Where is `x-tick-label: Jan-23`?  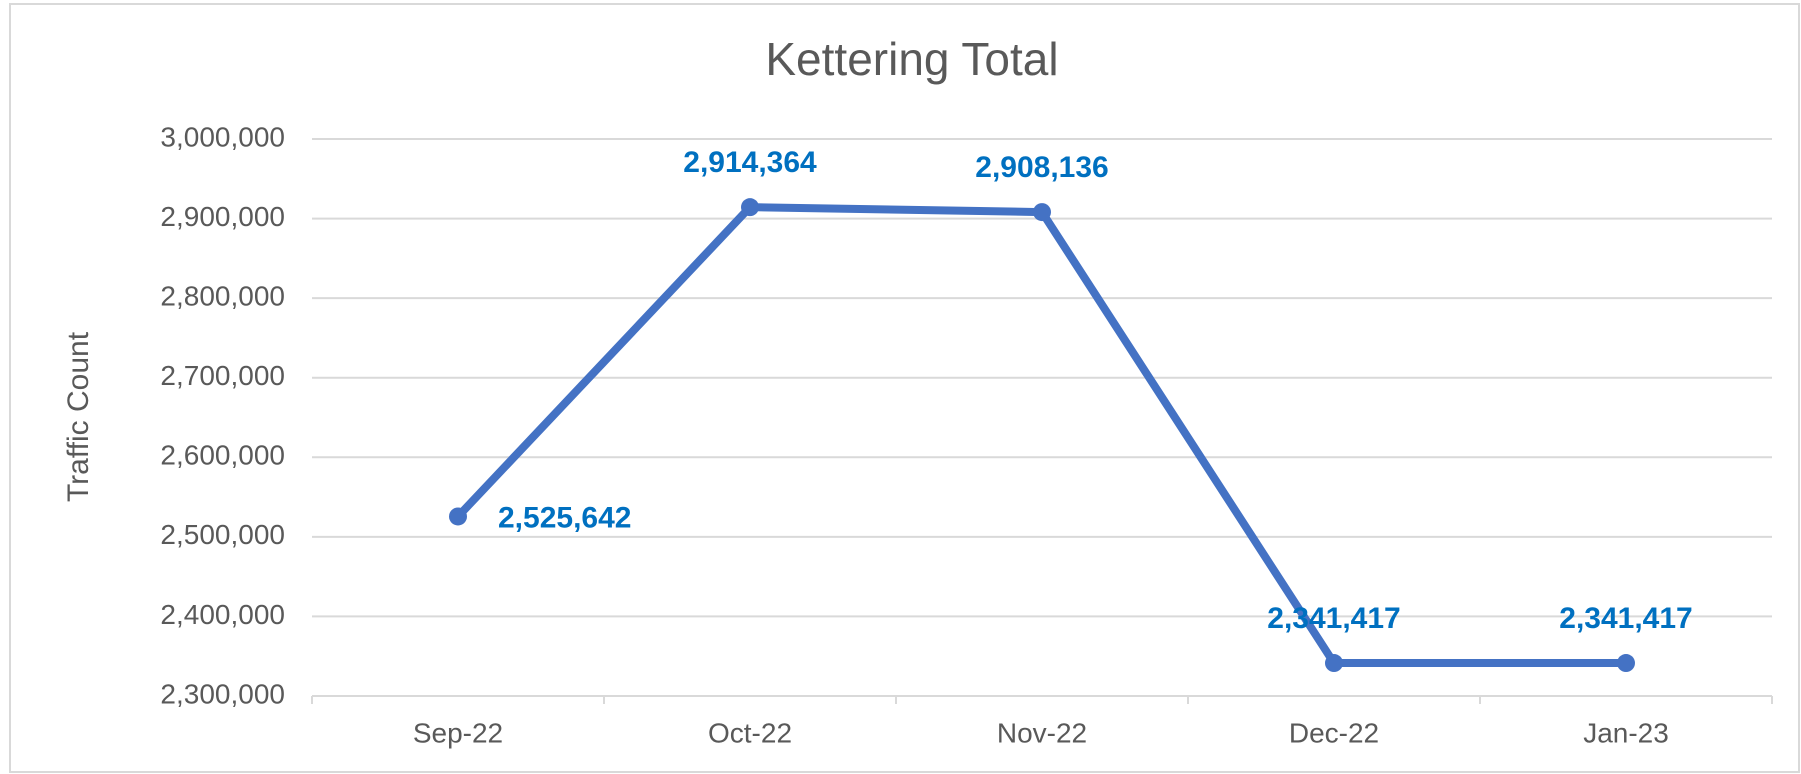 x-tick-label: Jan-23 is located at coordinates (1626, 732).